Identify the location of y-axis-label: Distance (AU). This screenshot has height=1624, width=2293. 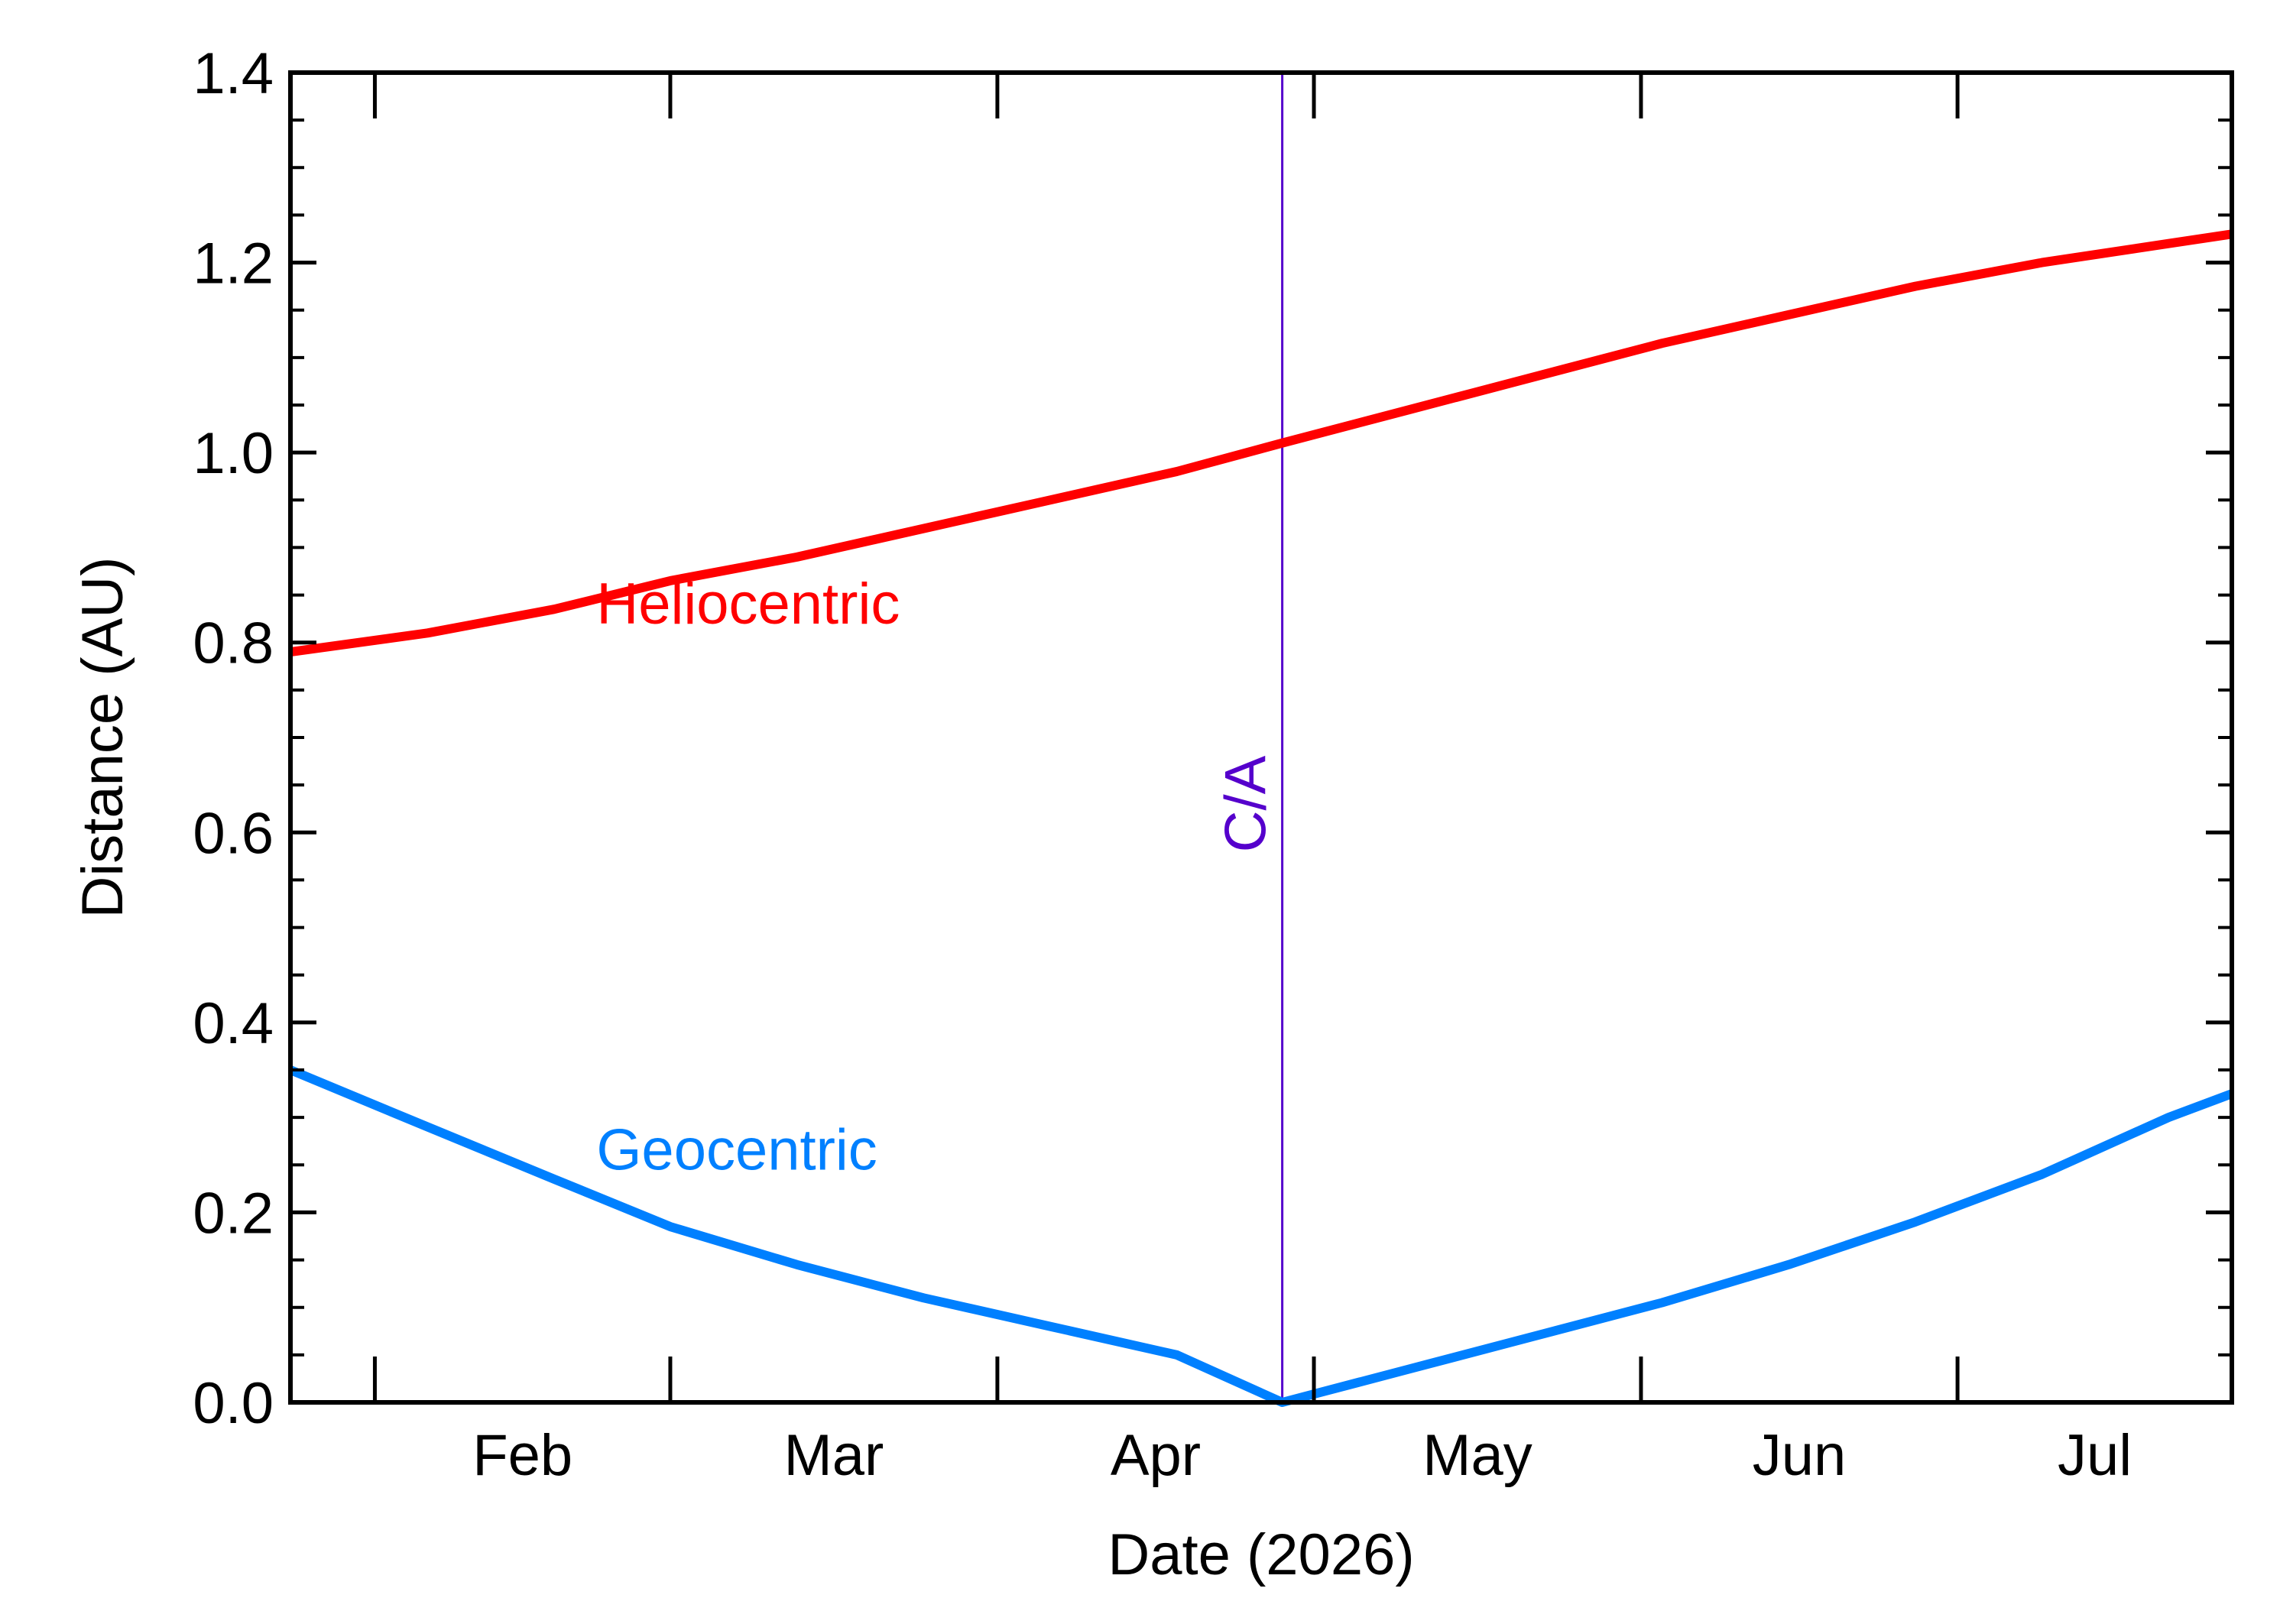
(102, 738).